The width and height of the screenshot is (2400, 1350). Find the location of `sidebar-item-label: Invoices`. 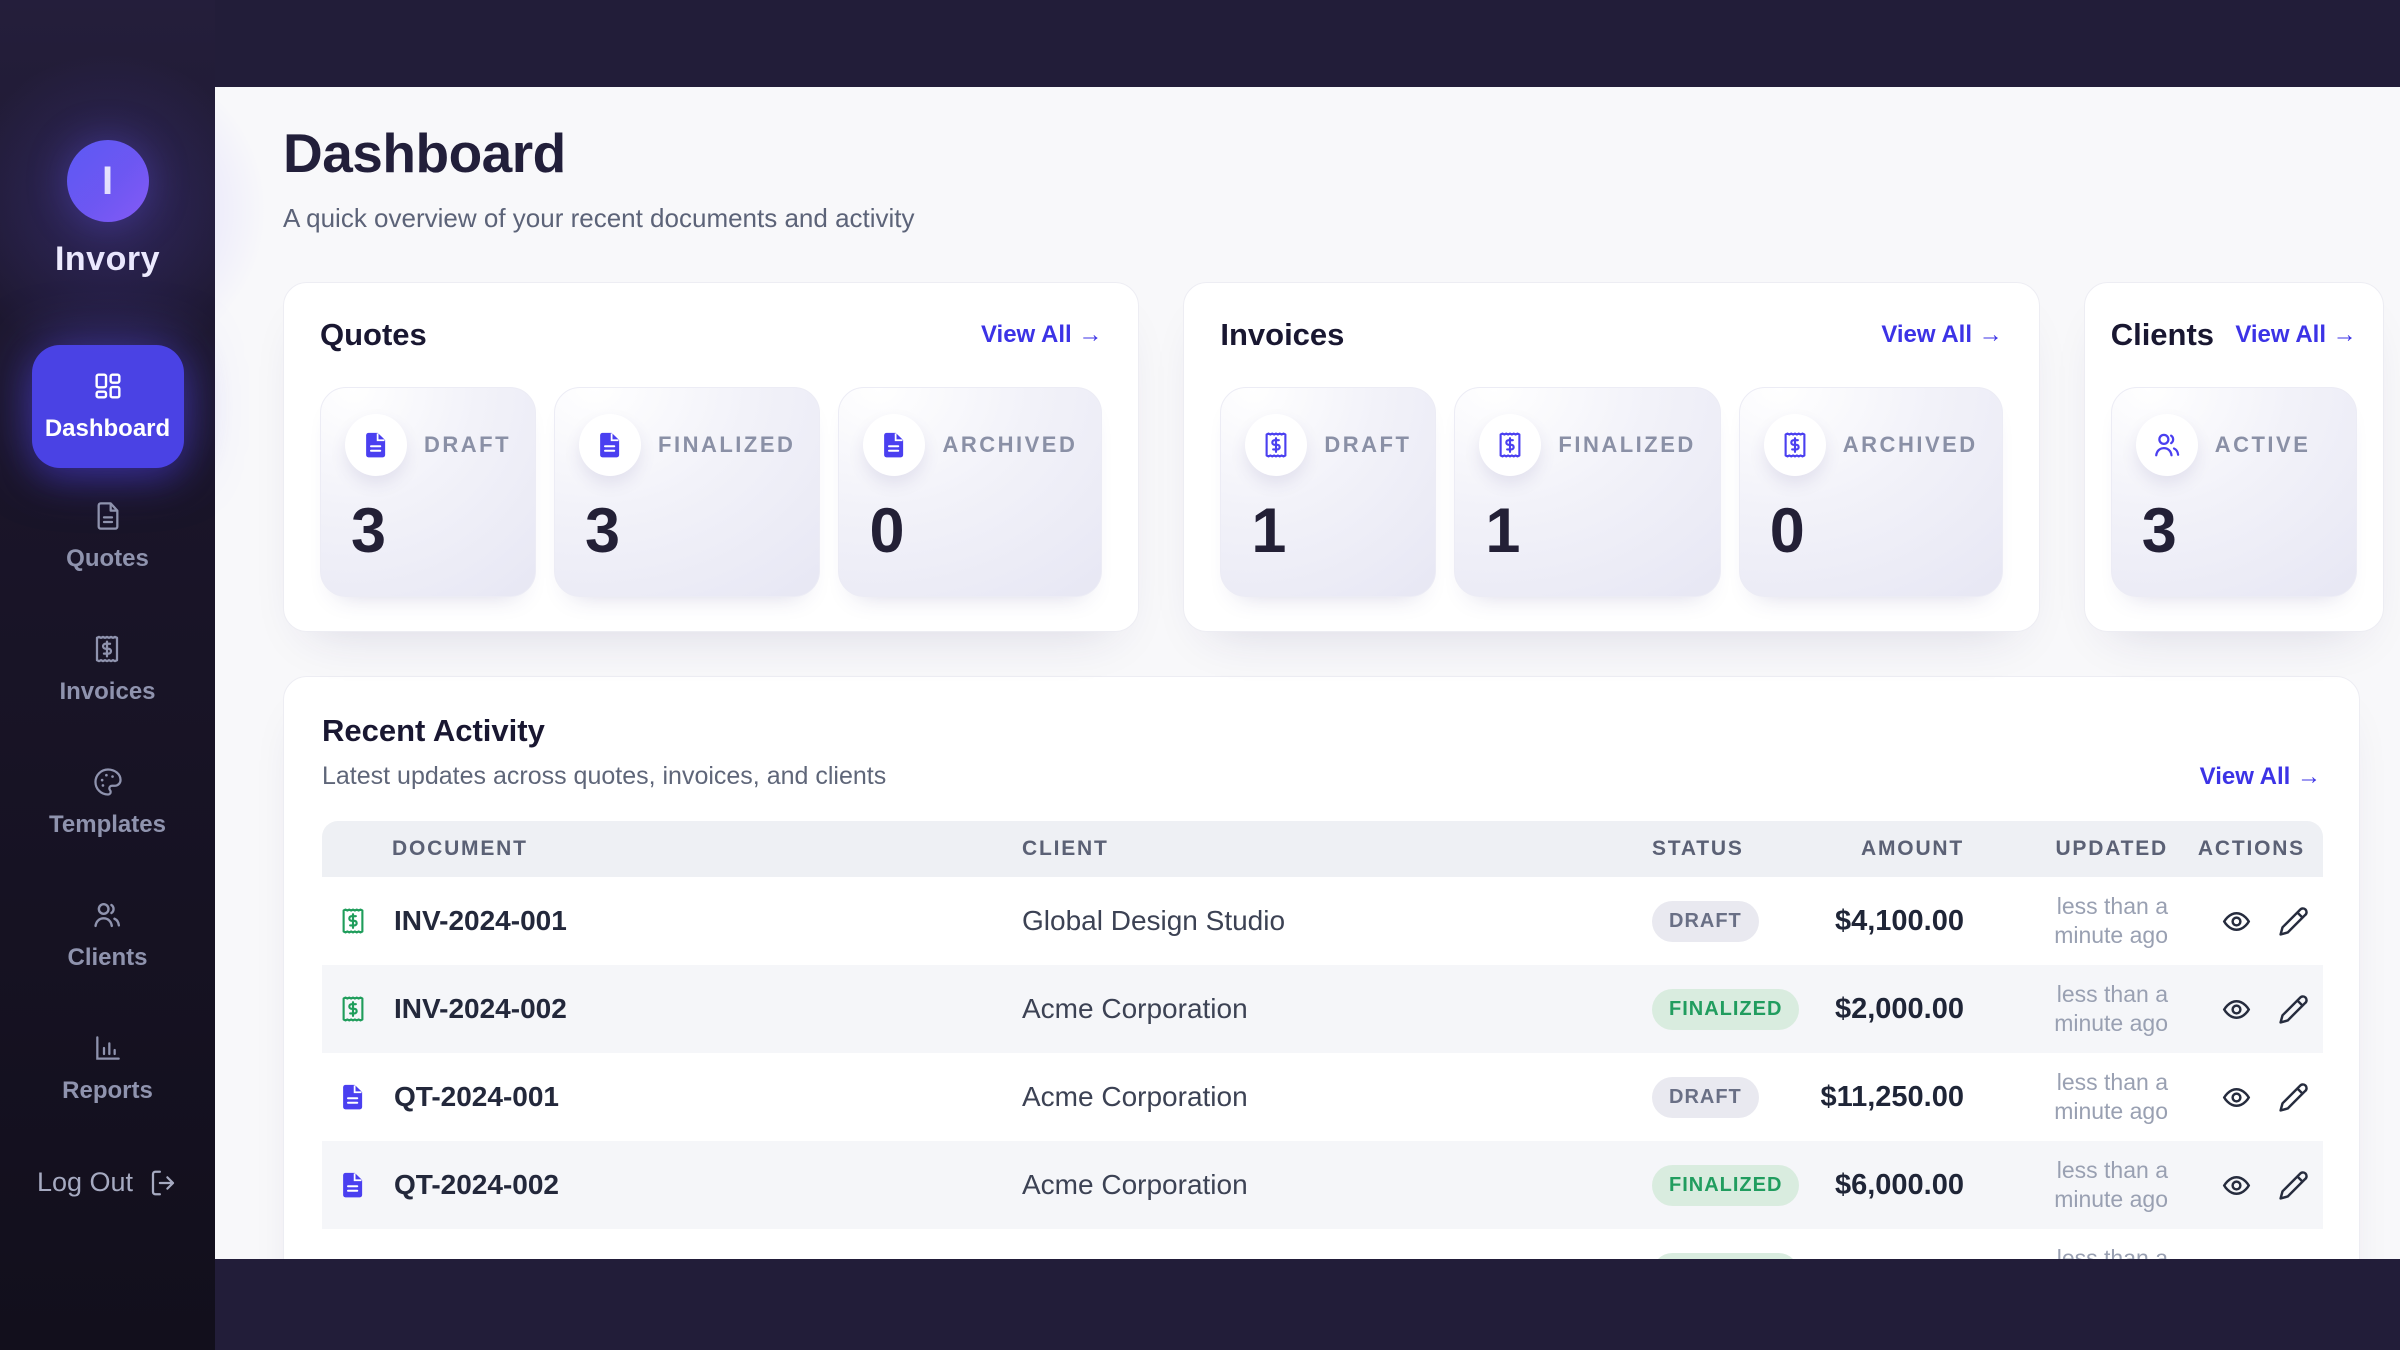

sidebar-item-label: Invoices is located at coordinates (107, 691).